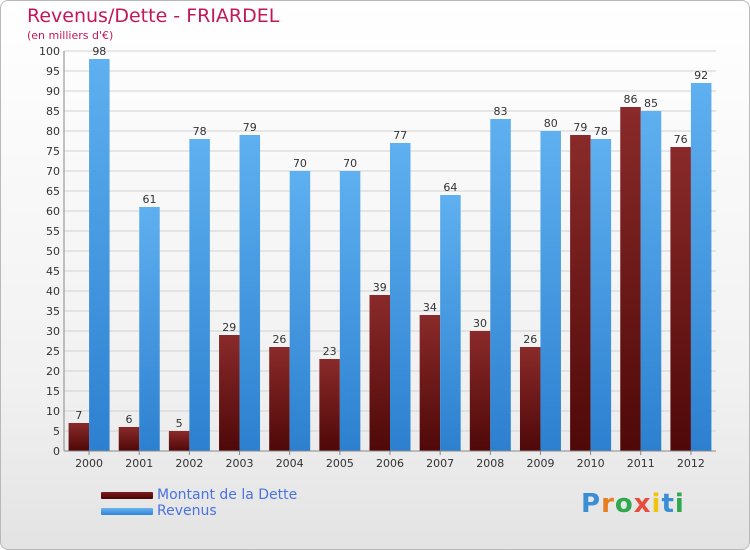 Image resolution: width=750 pixels, height=550 pixels. What do you see at coordinates (651, 103) in the screenshot?
I see `data-label: 85` at bounding box center [651, 103].